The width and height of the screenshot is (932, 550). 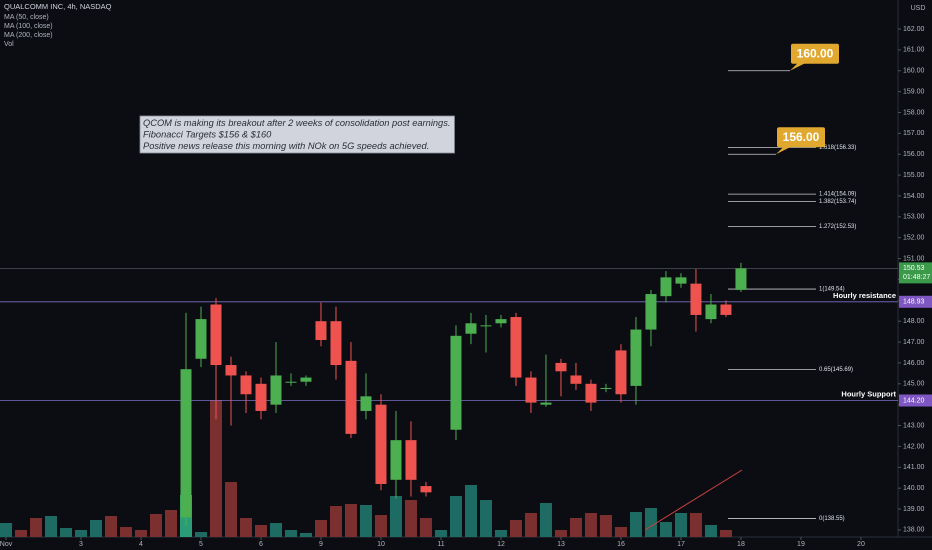 I want to click on target-pointer, so click(x=798, y=66).